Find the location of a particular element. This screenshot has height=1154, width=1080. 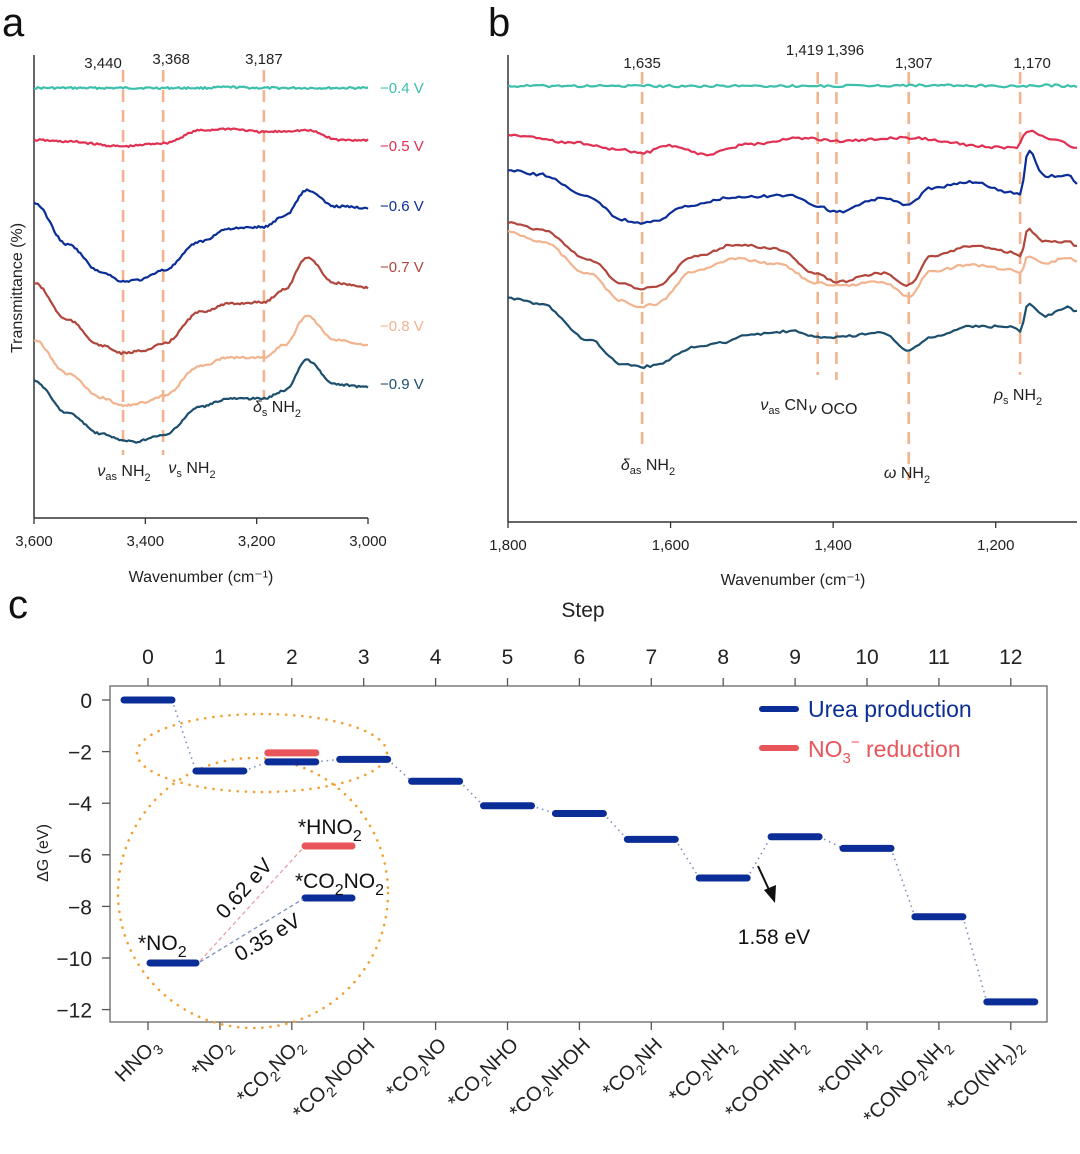

band-assignment-label: ω NH2 is located at coordinates (907, 475).